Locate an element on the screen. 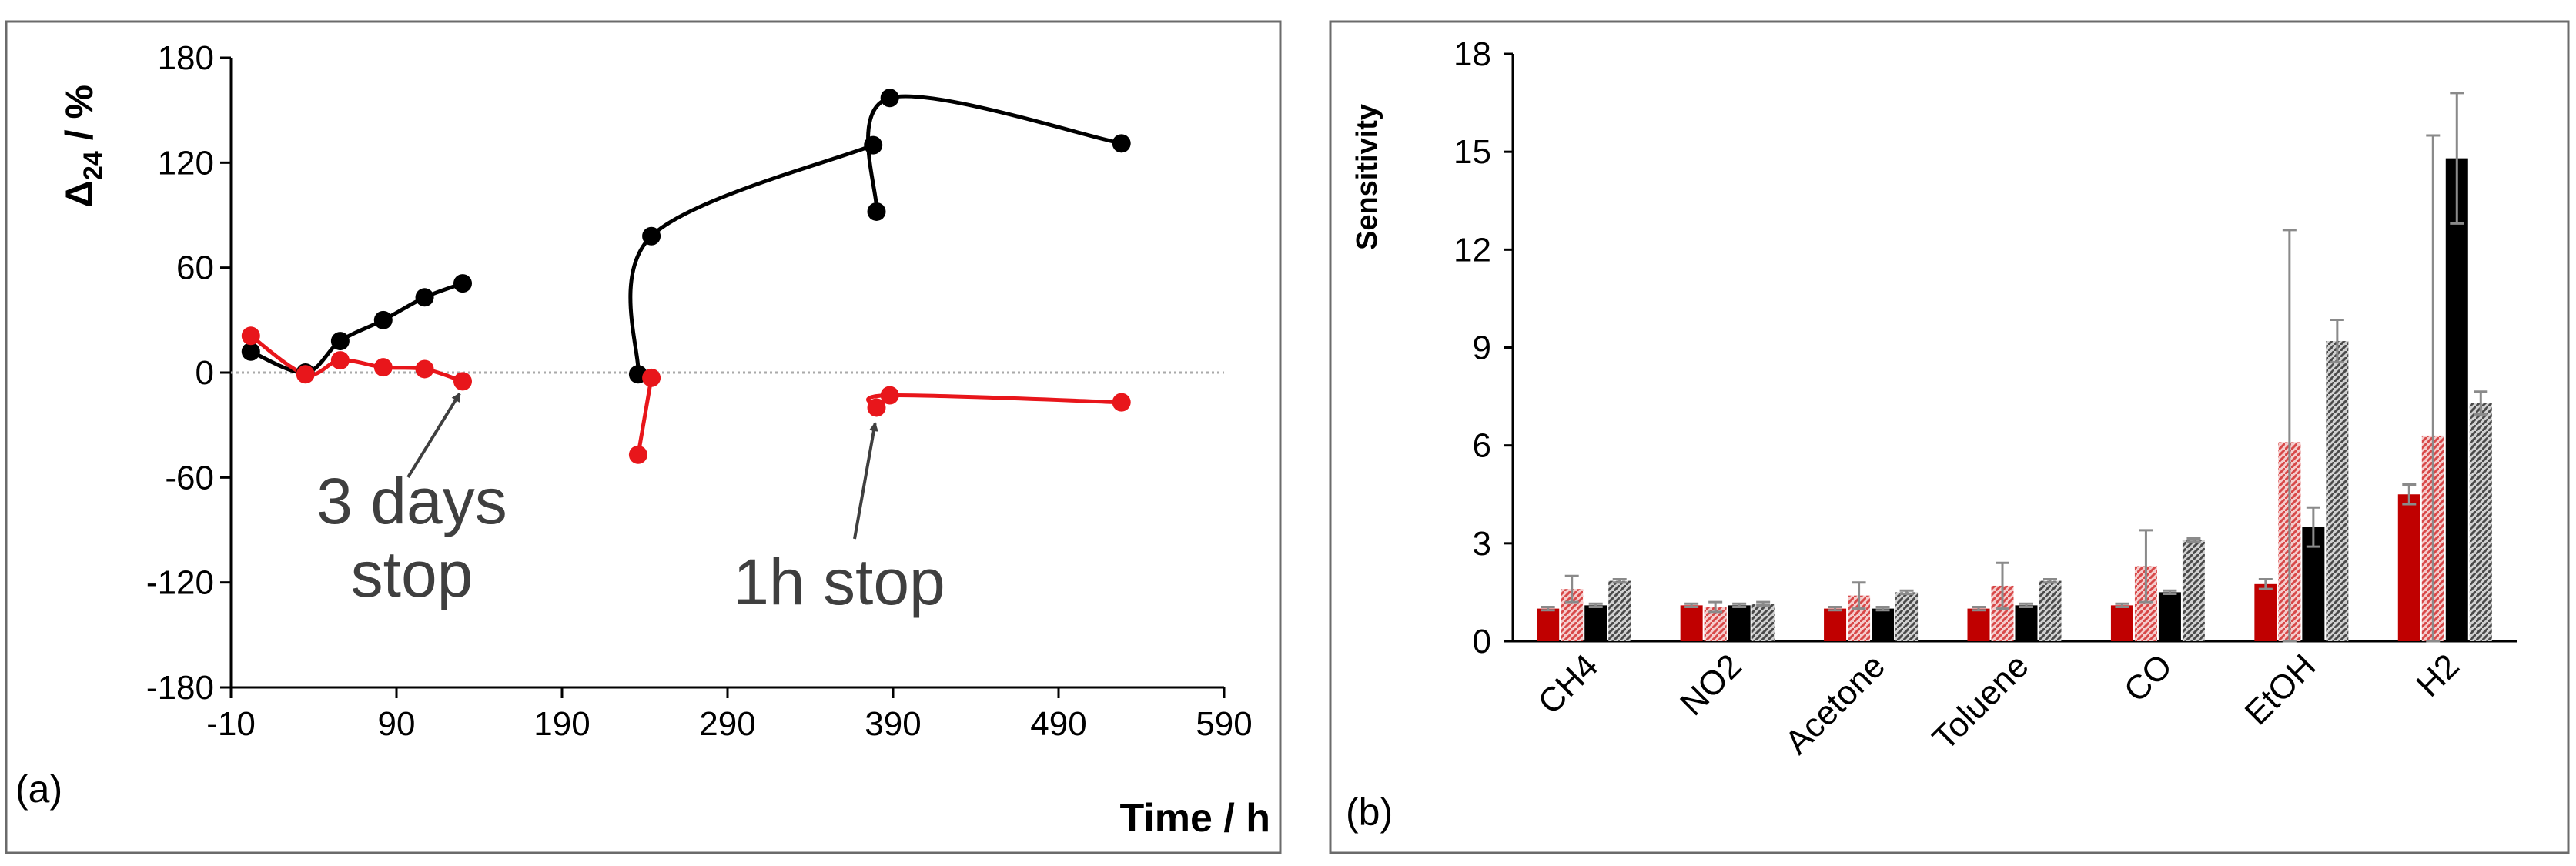 Image resolution: width=2576 pixels, height=866 pixels. bar-red-solid-CO is located at coordinates (2121, 623).